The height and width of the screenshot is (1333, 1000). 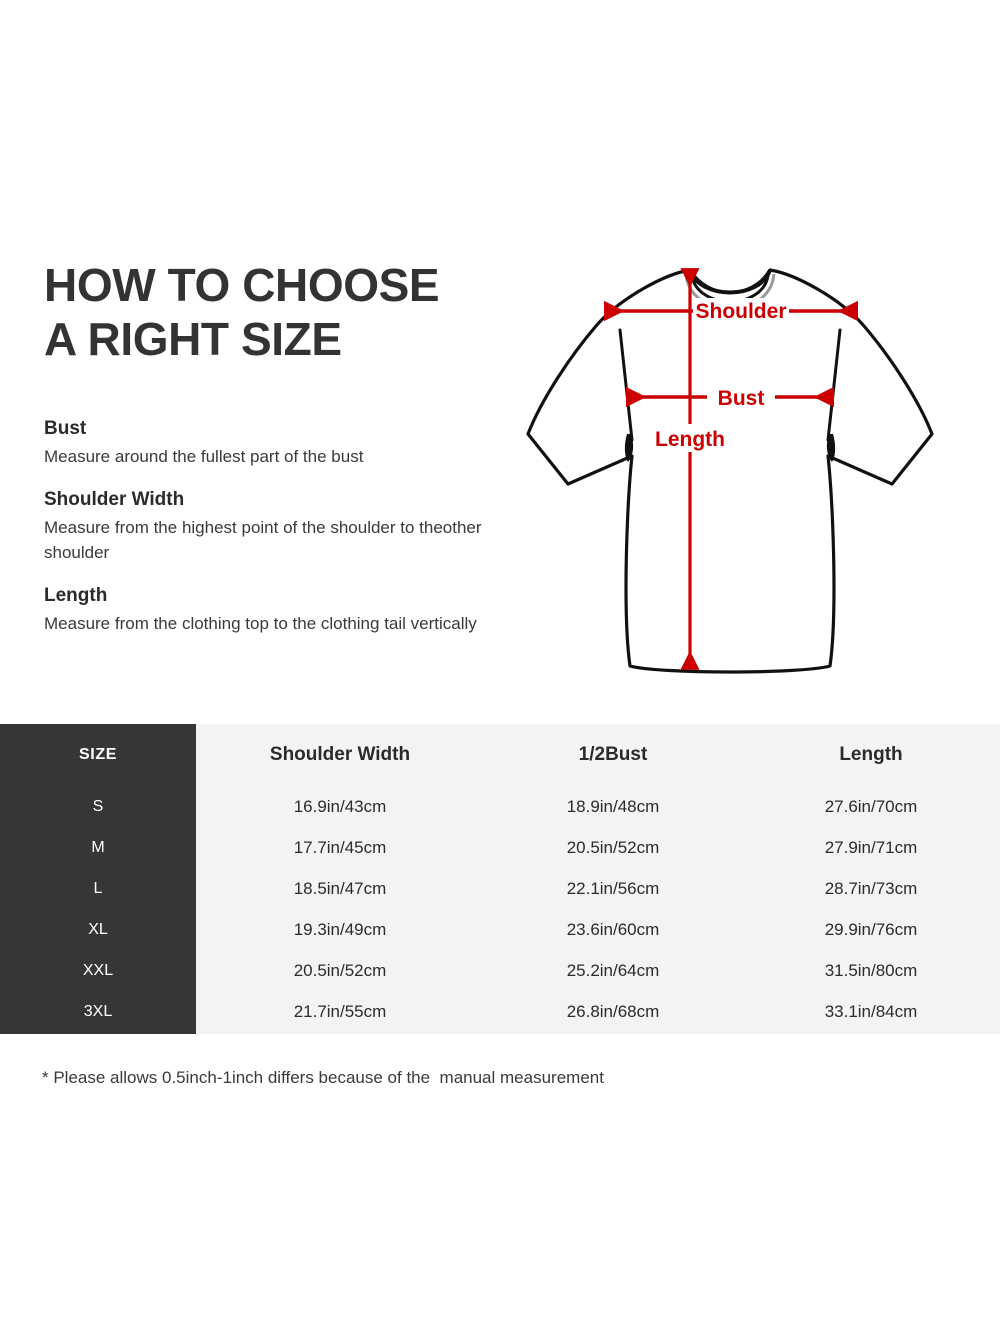 What do you see at coordinates (98, 1011) in the screenshot?
I see `cell-size: 3XL` at bounding box center [98, 1011].